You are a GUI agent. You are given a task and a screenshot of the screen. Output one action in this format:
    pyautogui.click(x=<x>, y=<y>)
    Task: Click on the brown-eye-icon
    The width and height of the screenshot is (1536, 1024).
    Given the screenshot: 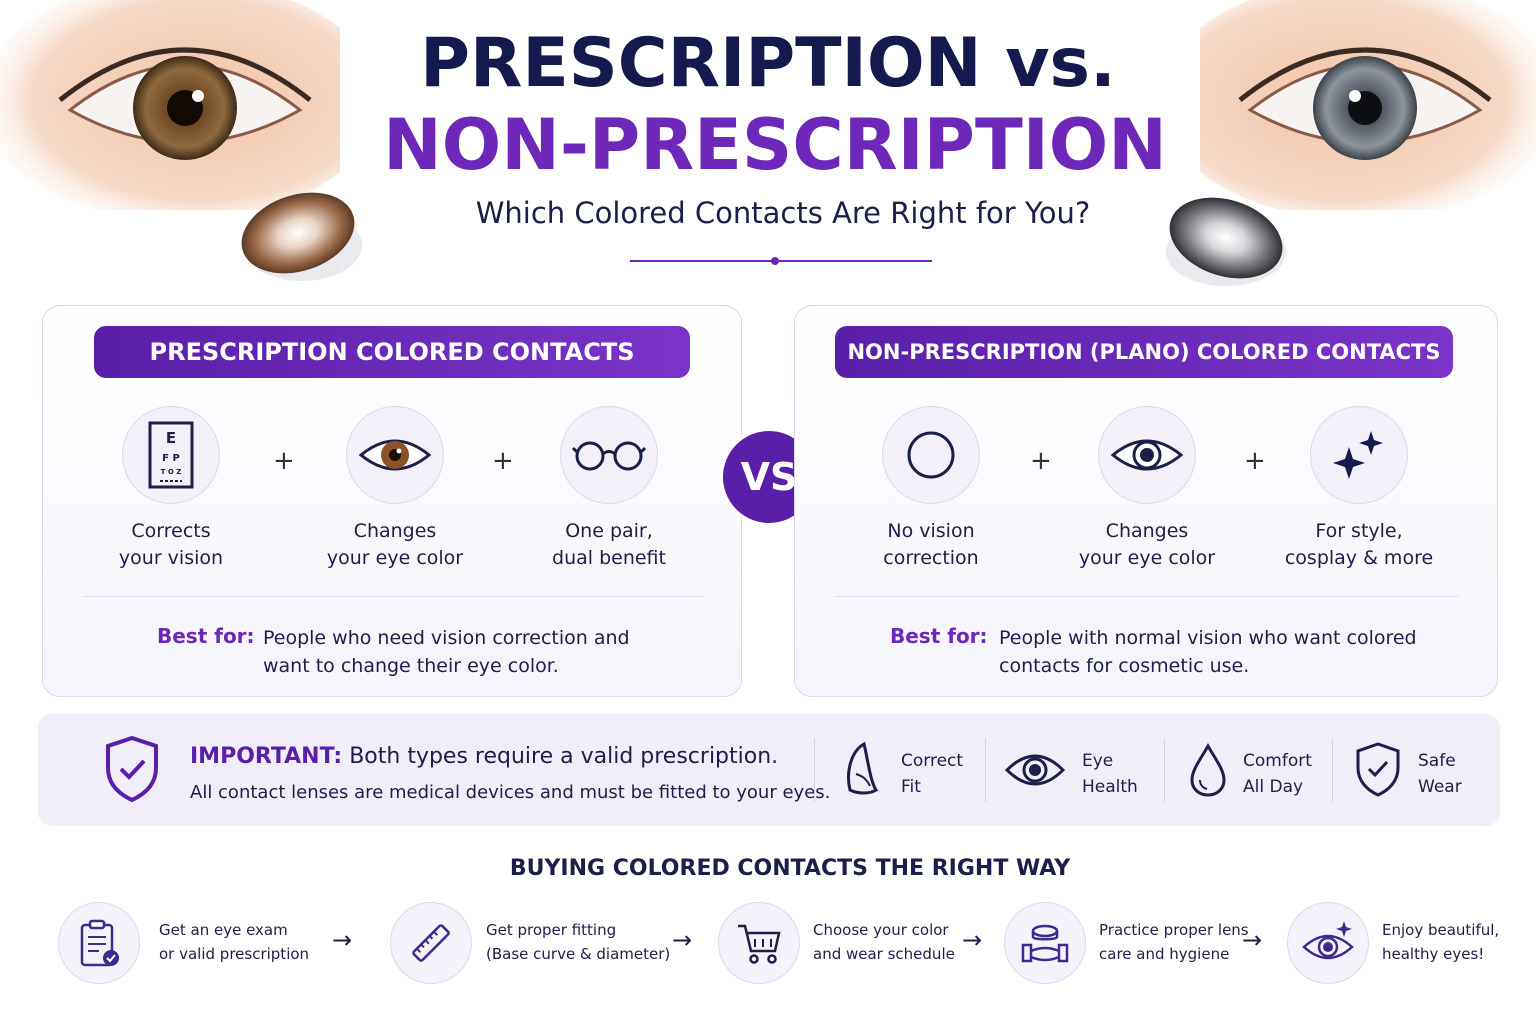 What is the action you would take?
    pyautogui.click(x=395, y=455)
    